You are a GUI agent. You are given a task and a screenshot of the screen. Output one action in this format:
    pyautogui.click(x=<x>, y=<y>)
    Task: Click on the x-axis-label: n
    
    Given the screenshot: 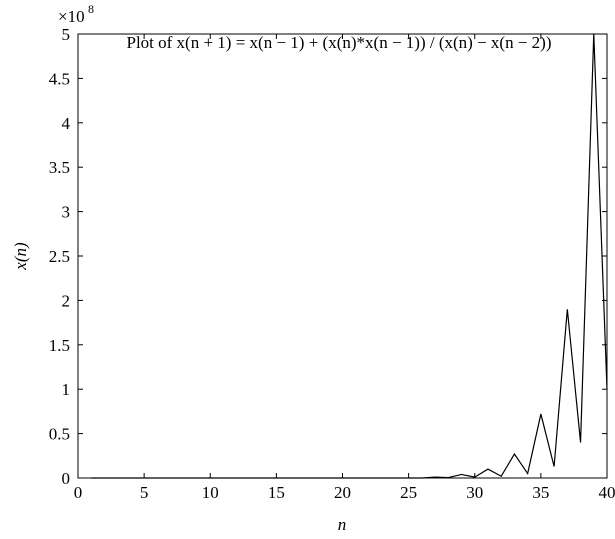 What is the action you would take?
    pyautogui.click(x=342, y=524)
    